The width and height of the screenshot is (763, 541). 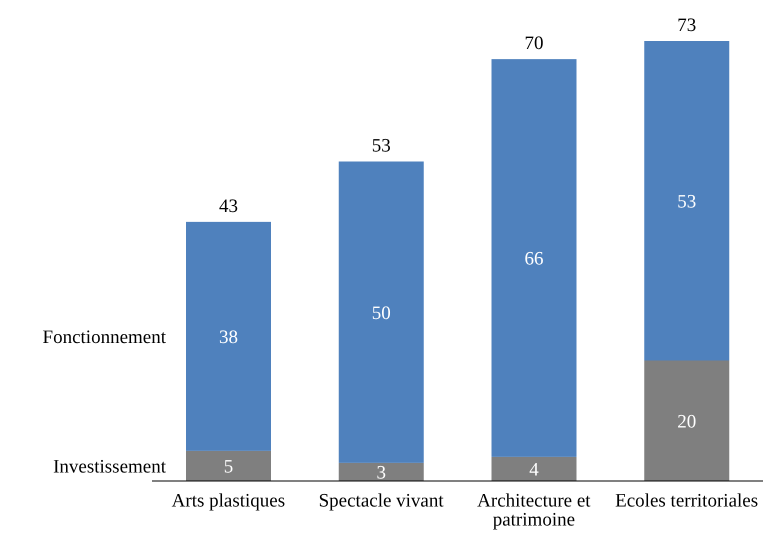 I want to click on total-label: 53, so click(x=381, y=146).